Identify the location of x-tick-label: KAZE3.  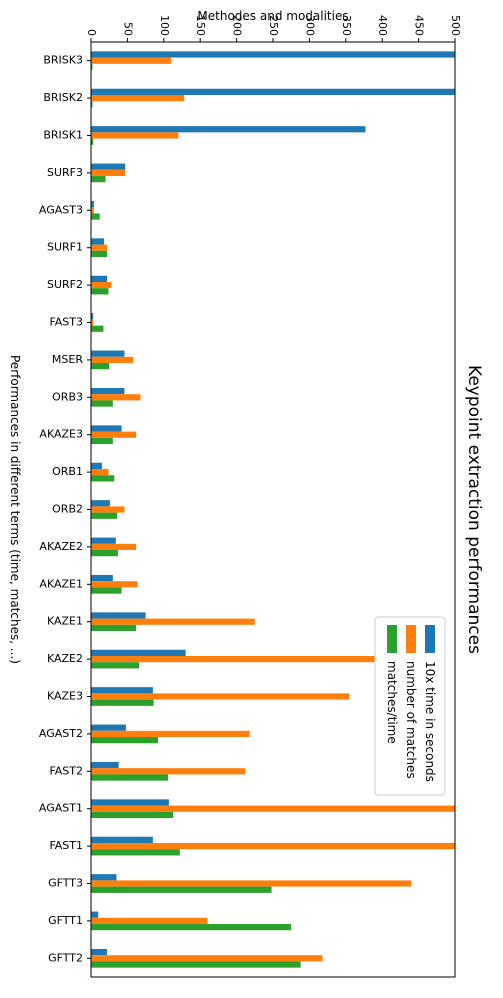
(65, 696).